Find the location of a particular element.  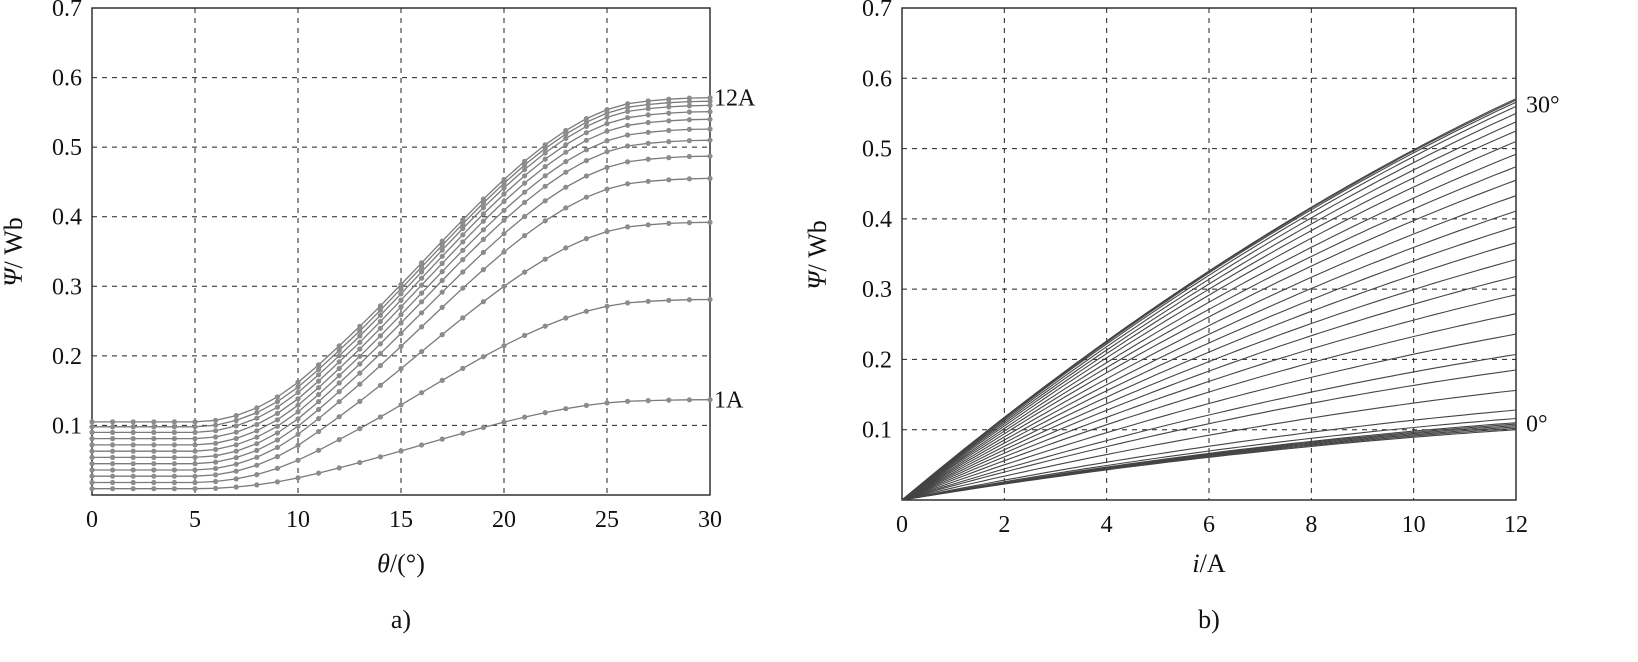

series-line-11deg is located at coordinates (1209, 417).